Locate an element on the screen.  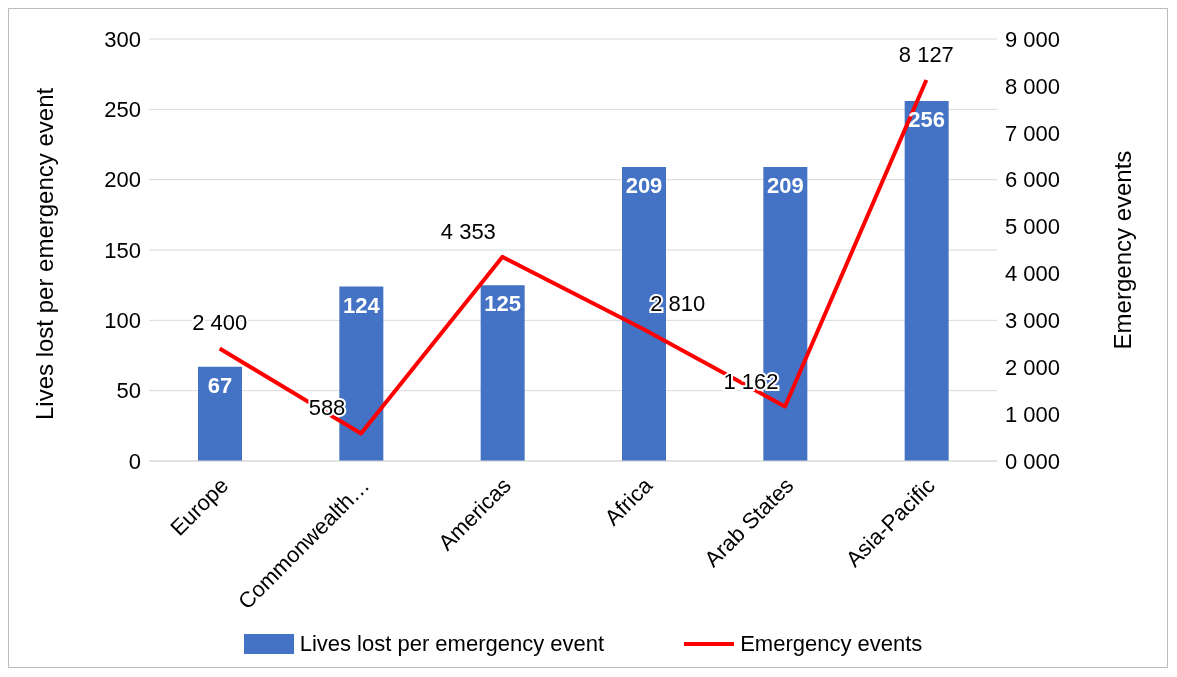
y2-tick-label: 0 000 is located at coordinates (1033, 461).